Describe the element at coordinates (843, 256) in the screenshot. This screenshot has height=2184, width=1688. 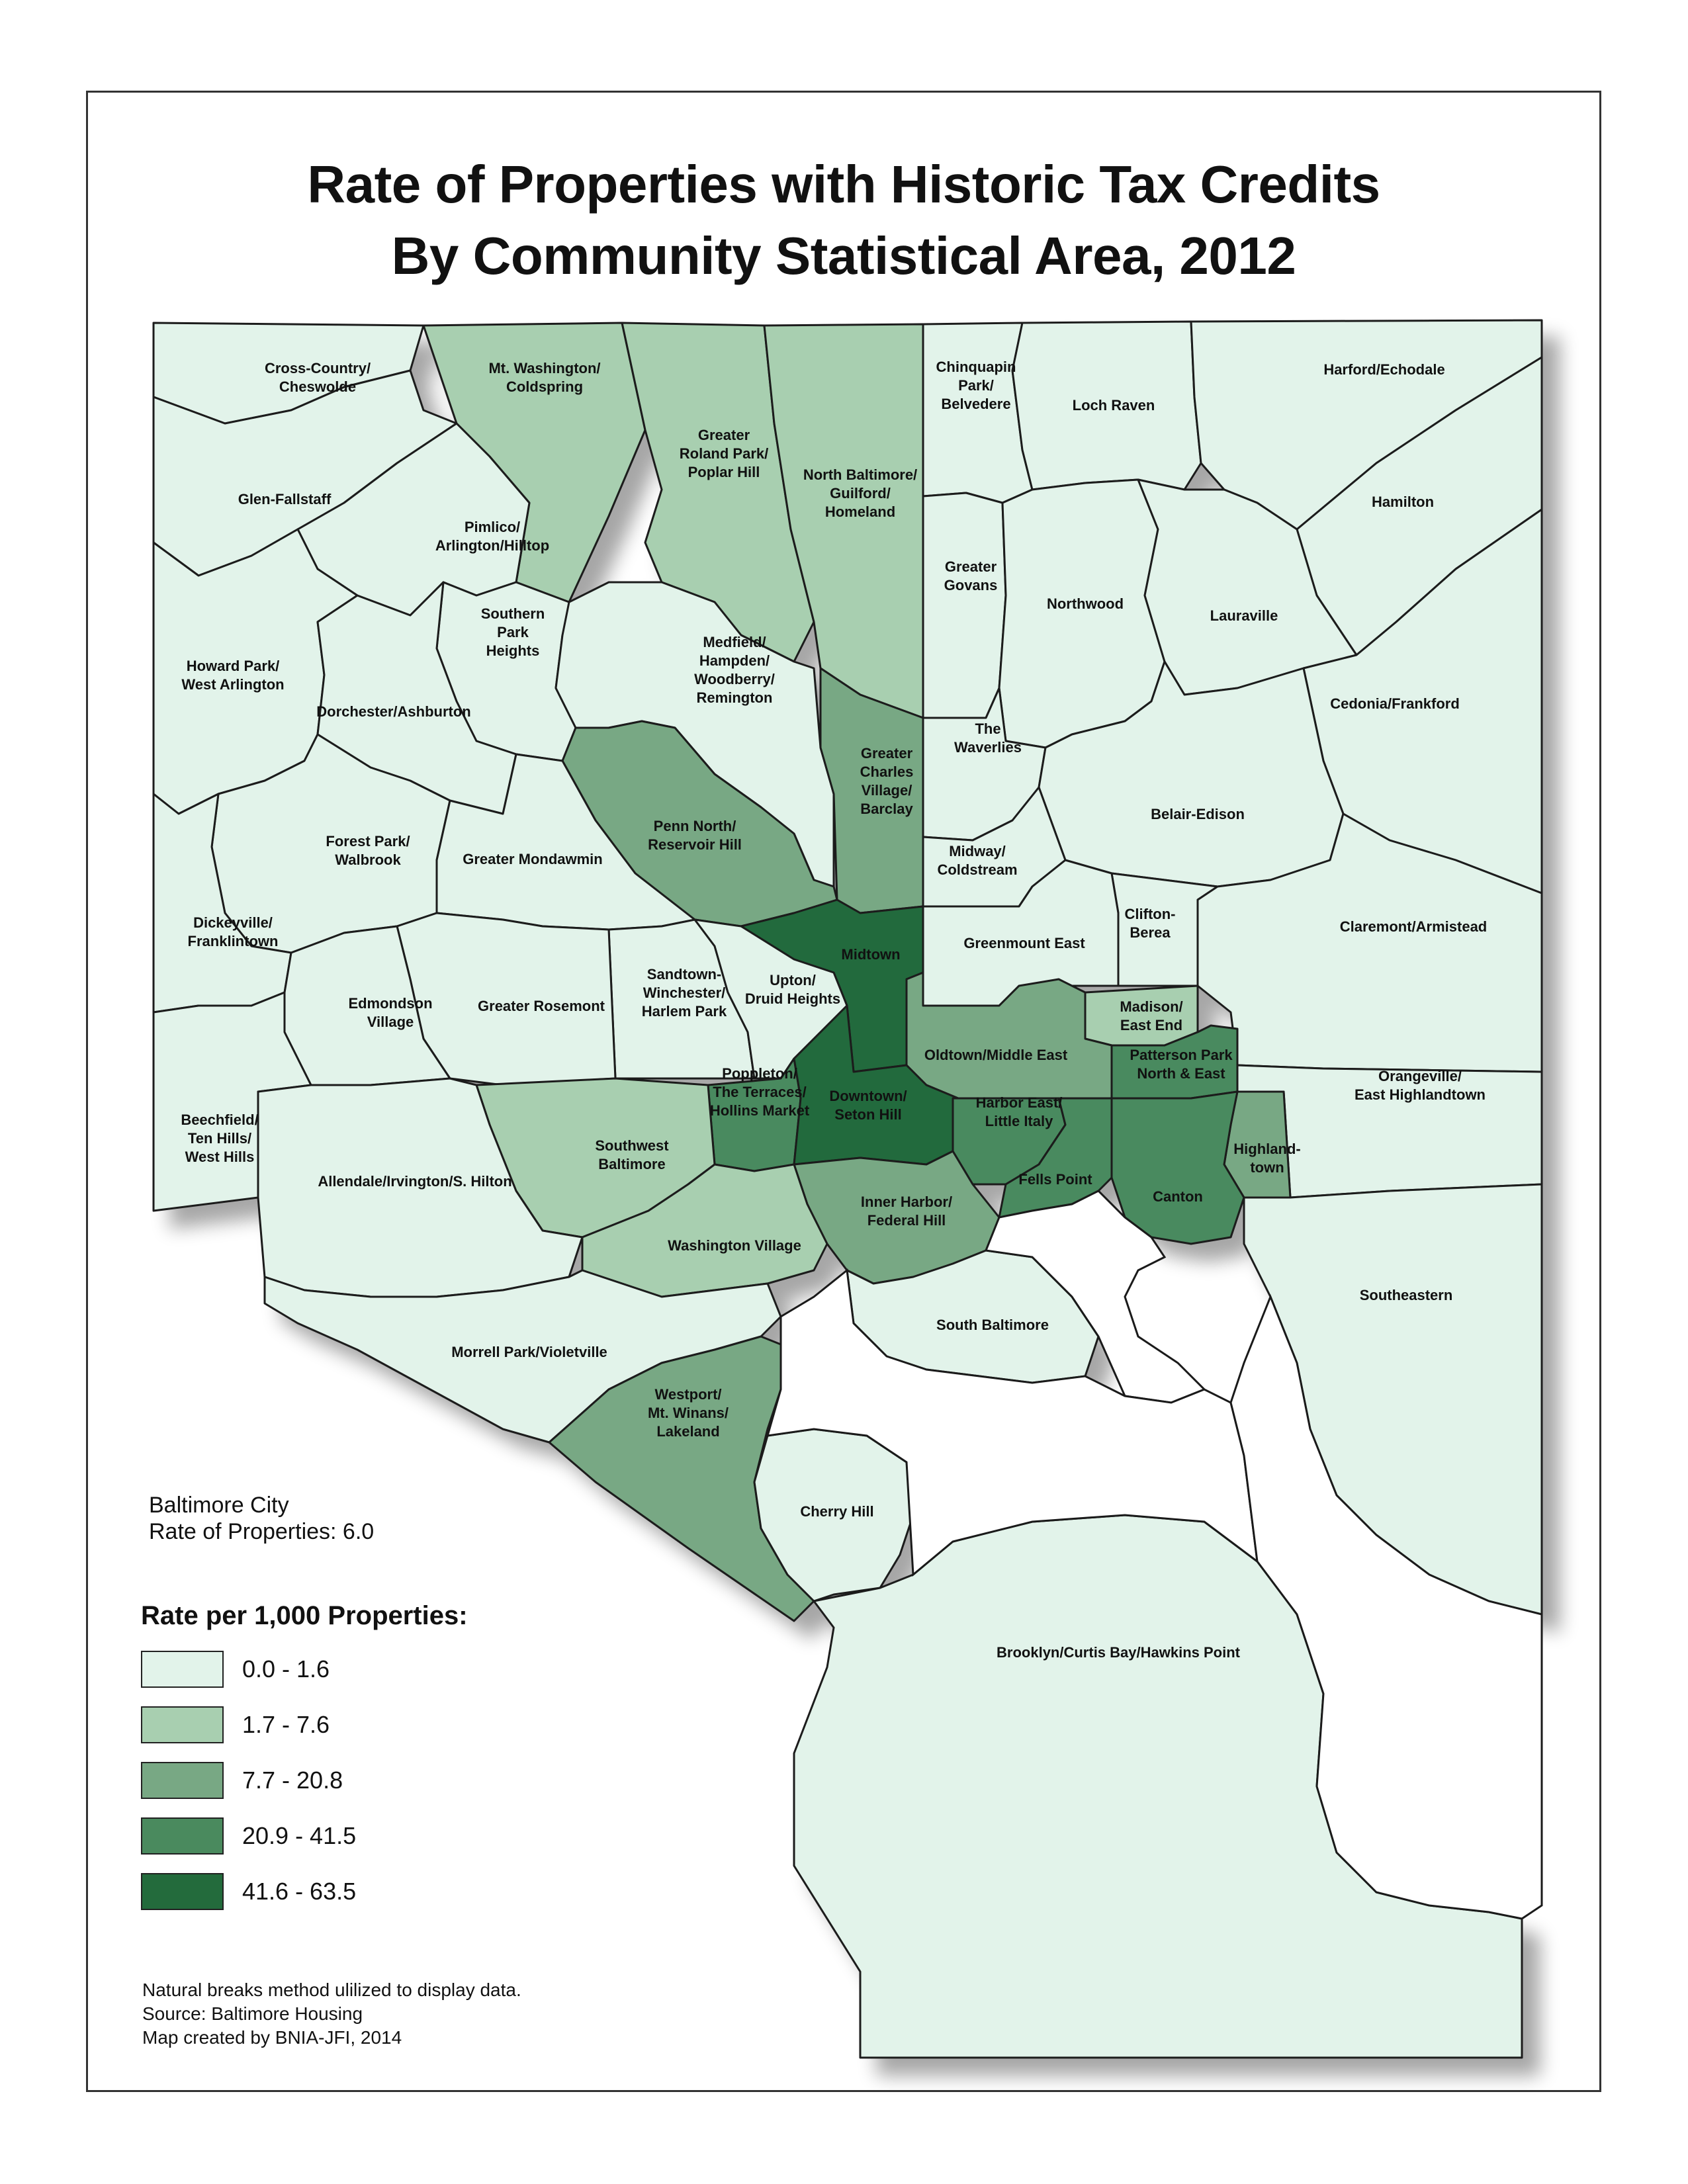
I see `map-title-line2: By Community Statistical Area, 2012` at that location.